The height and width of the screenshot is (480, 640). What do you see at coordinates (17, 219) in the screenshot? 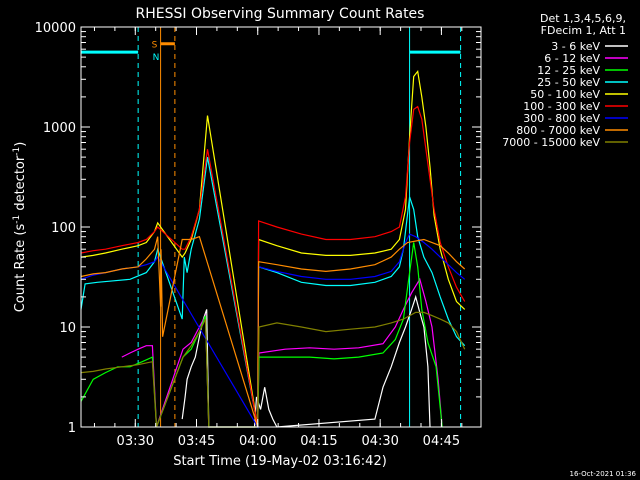
I see `y-axis-label-sup1: -1` at bounding box center [17, 219].